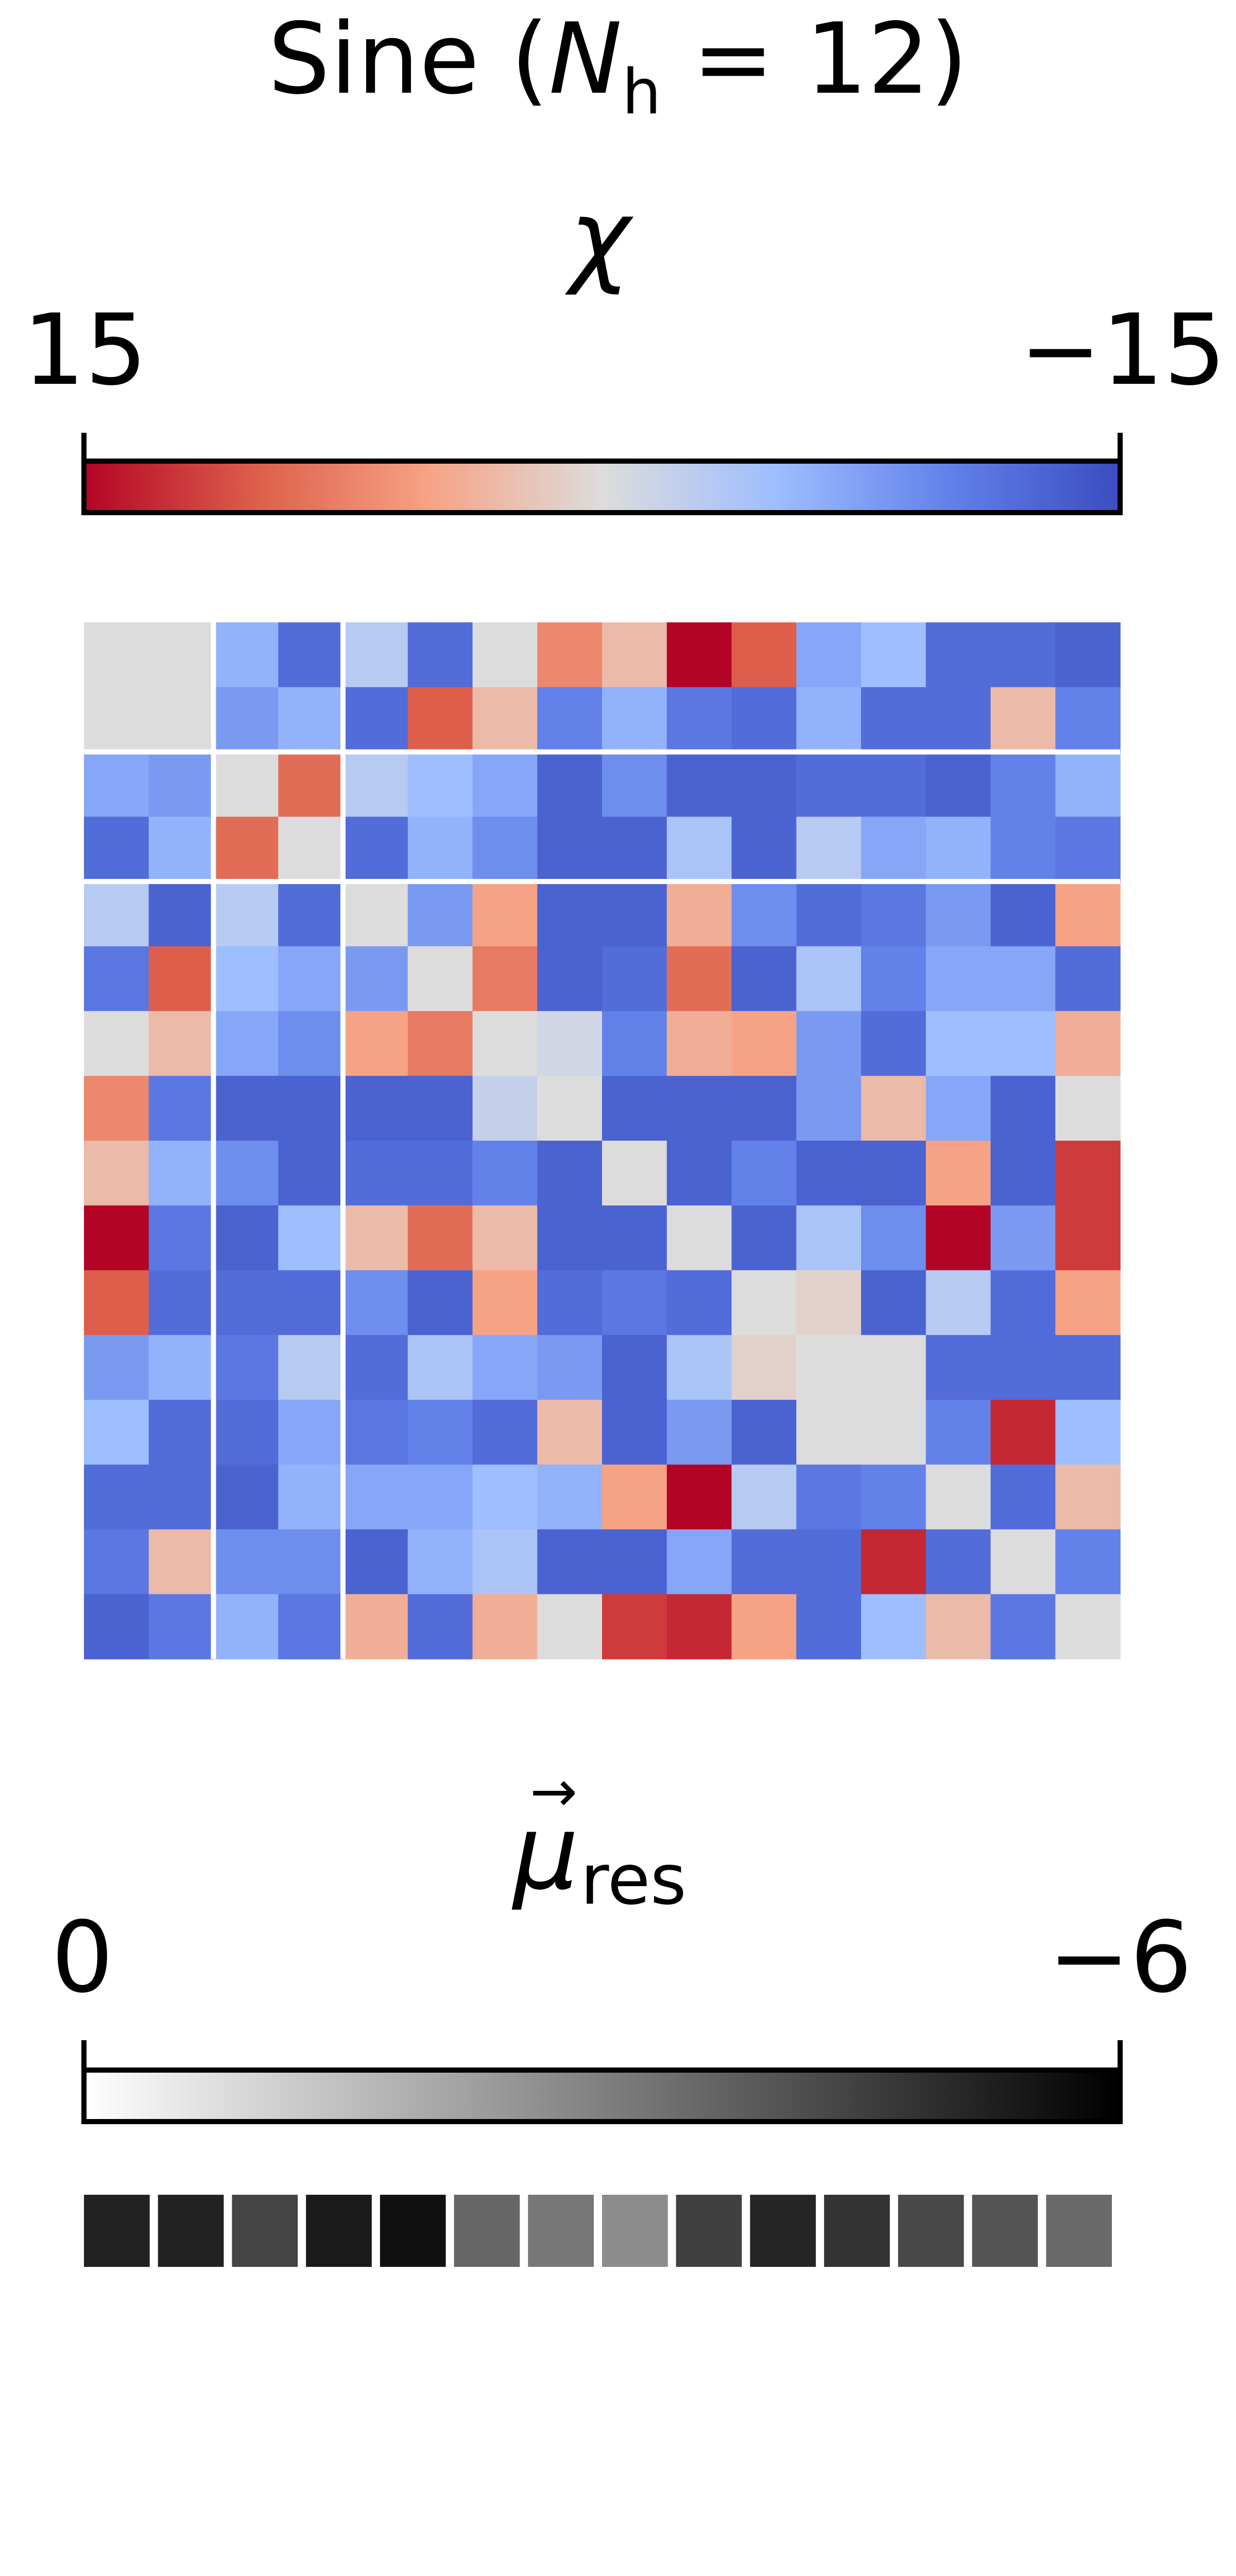 This screenshot has width=1236, height=2576. I want to click on heatmap-cell-r3-c6, so click(505, 849).